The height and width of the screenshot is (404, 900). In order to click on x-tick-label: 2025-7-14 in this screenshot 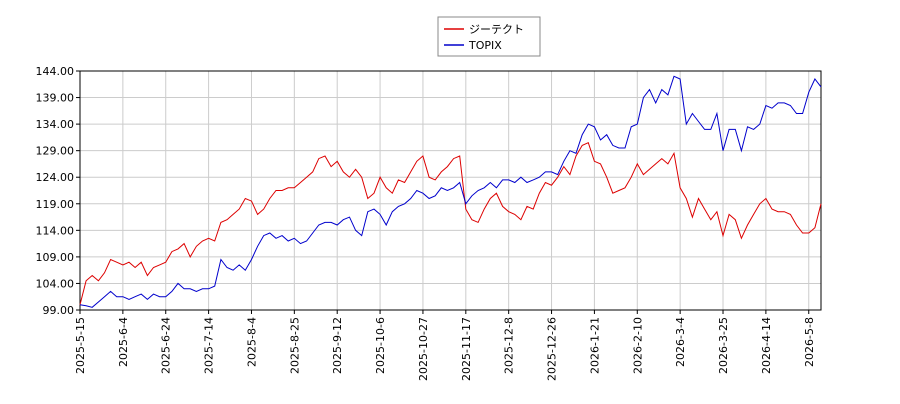, I will do `click(209, 345)`.